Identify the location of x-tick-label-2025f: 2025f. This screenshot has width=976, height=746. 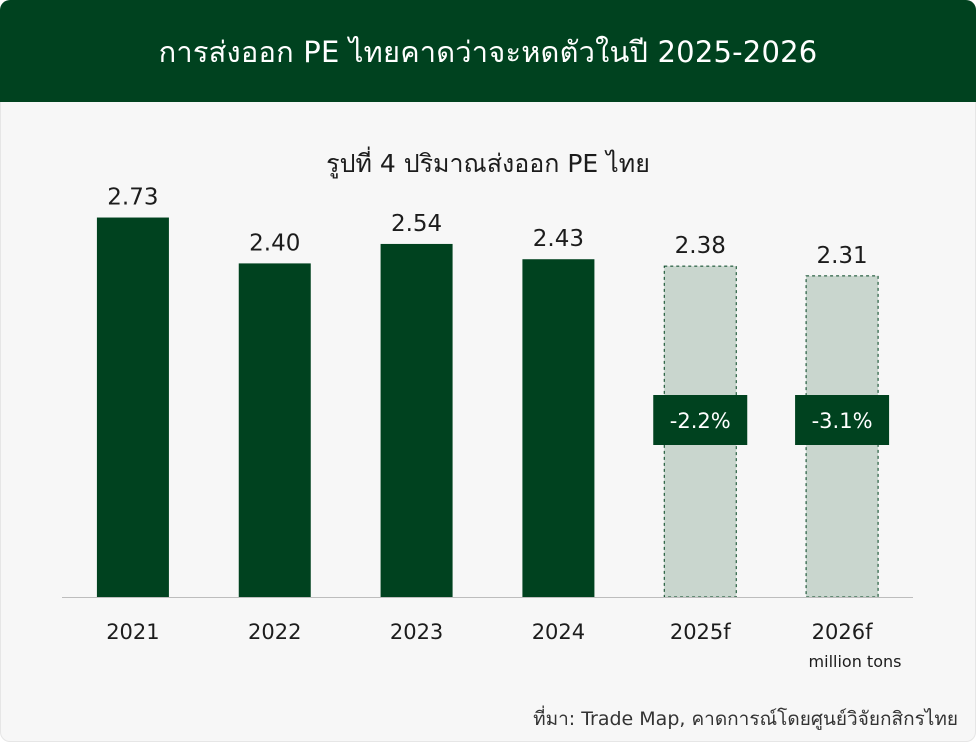
(700, 632).